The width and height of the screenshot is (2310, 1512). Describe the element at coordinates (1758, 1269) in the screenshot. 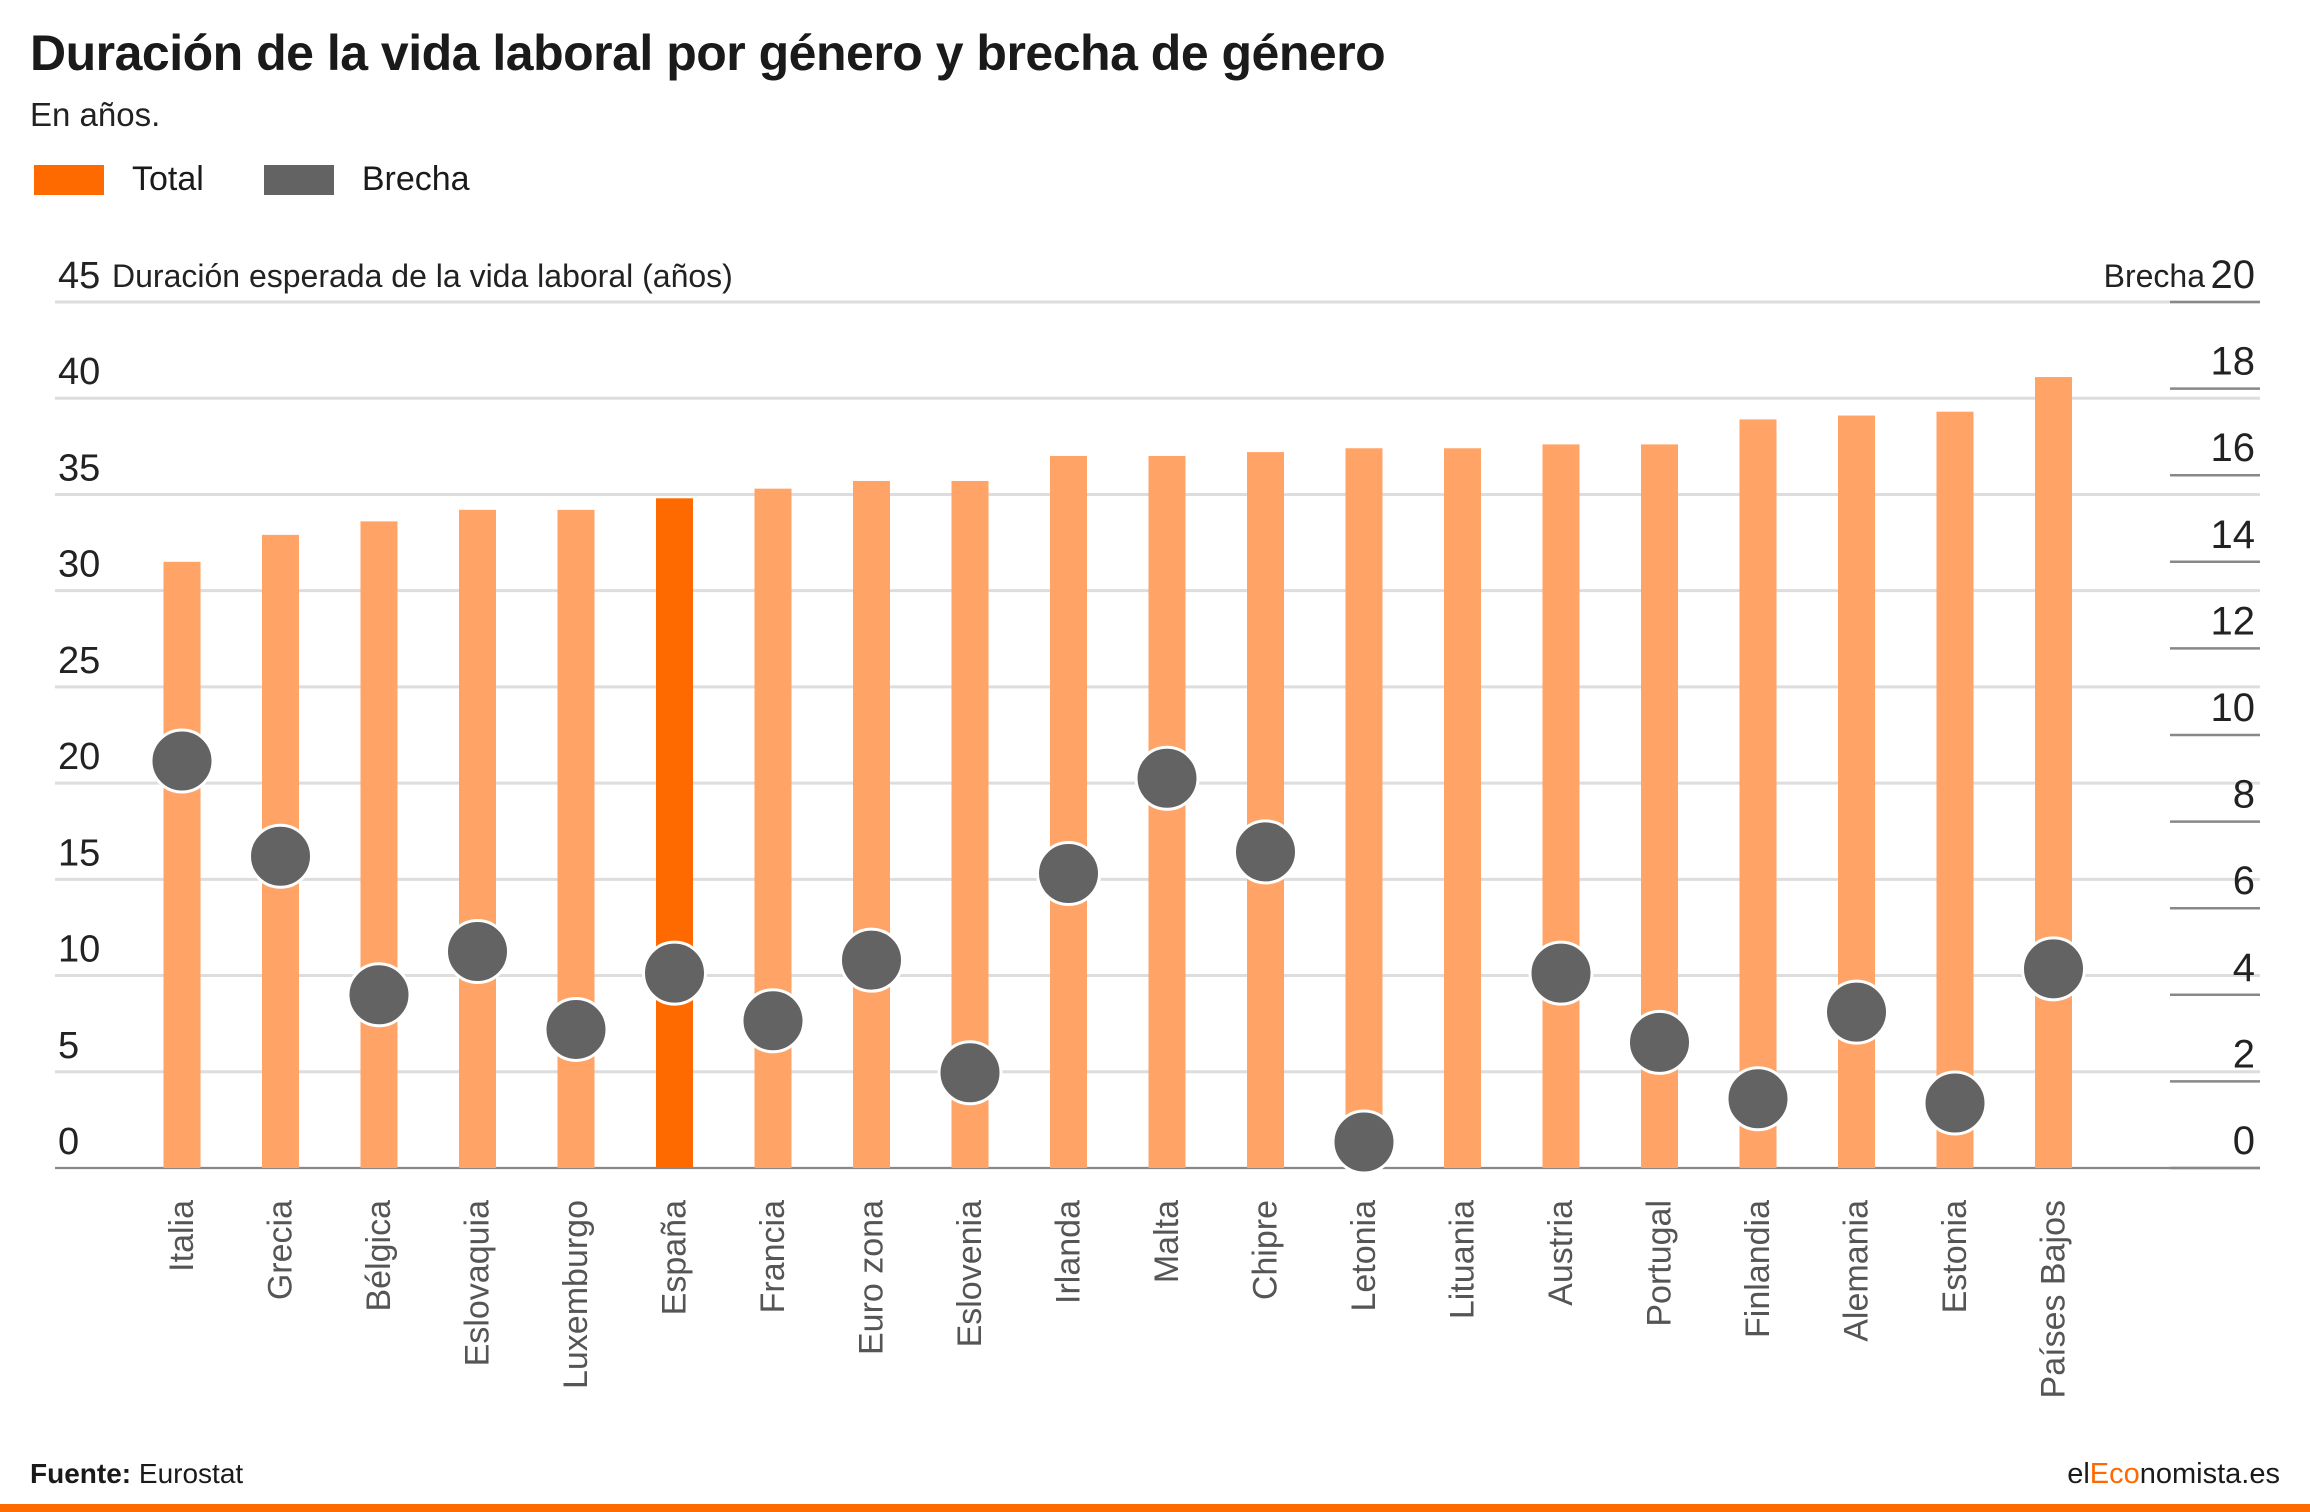

I see `category-label-16: Finlandia` at that location.